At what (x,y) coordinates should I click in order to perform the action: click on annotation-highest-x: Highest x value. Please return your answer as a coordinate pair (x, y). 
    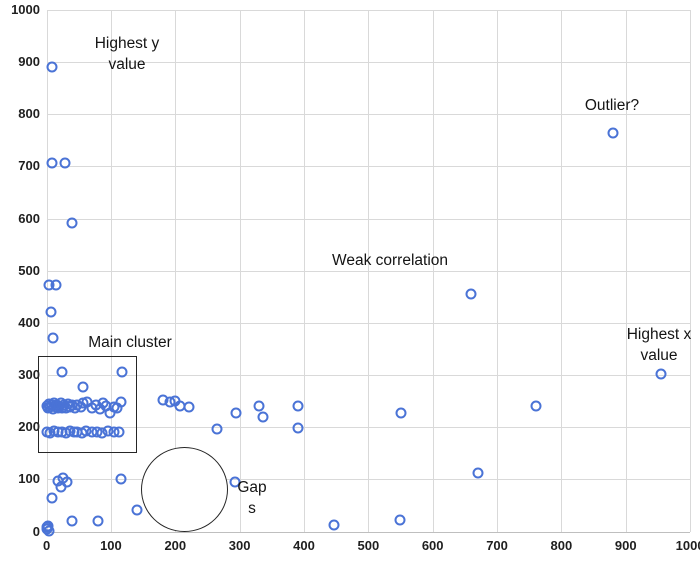
    Looking at the image, I should click on (659, 345).